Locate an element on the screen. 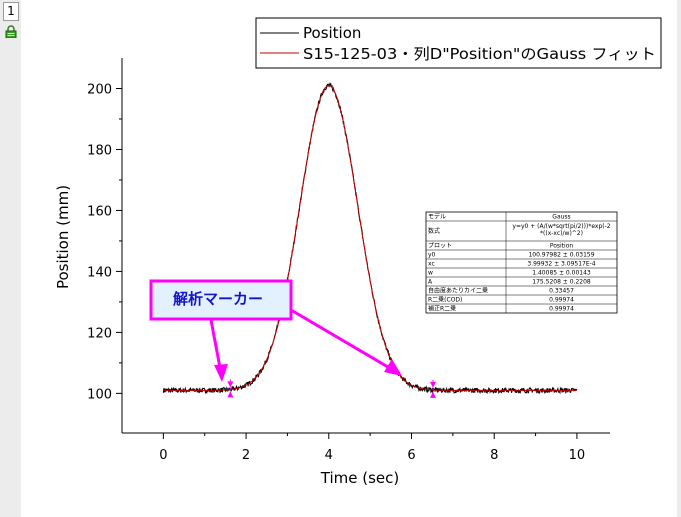 This screenshot has height=517, width=681. legend-box is located at coordinates (458, 43).